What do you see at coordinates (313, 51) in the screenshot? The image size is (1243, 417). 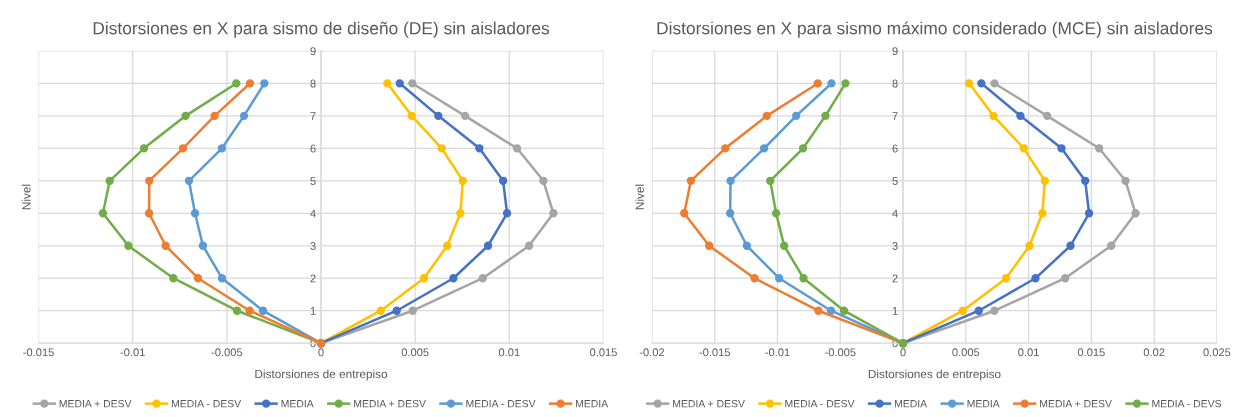 I see `y-tick-label: 9` at bounding box center [313, 51].